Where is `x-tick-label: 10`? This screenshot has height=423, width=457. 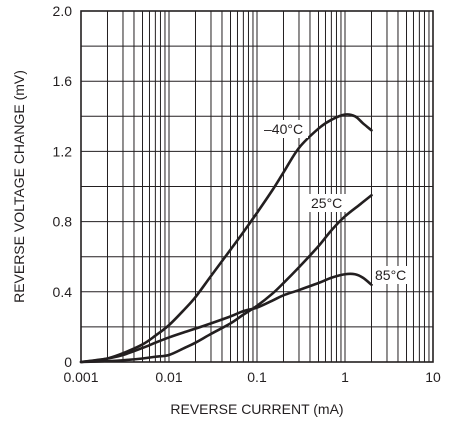
x-tick-label: 10 is located at coordinates (433, 377).